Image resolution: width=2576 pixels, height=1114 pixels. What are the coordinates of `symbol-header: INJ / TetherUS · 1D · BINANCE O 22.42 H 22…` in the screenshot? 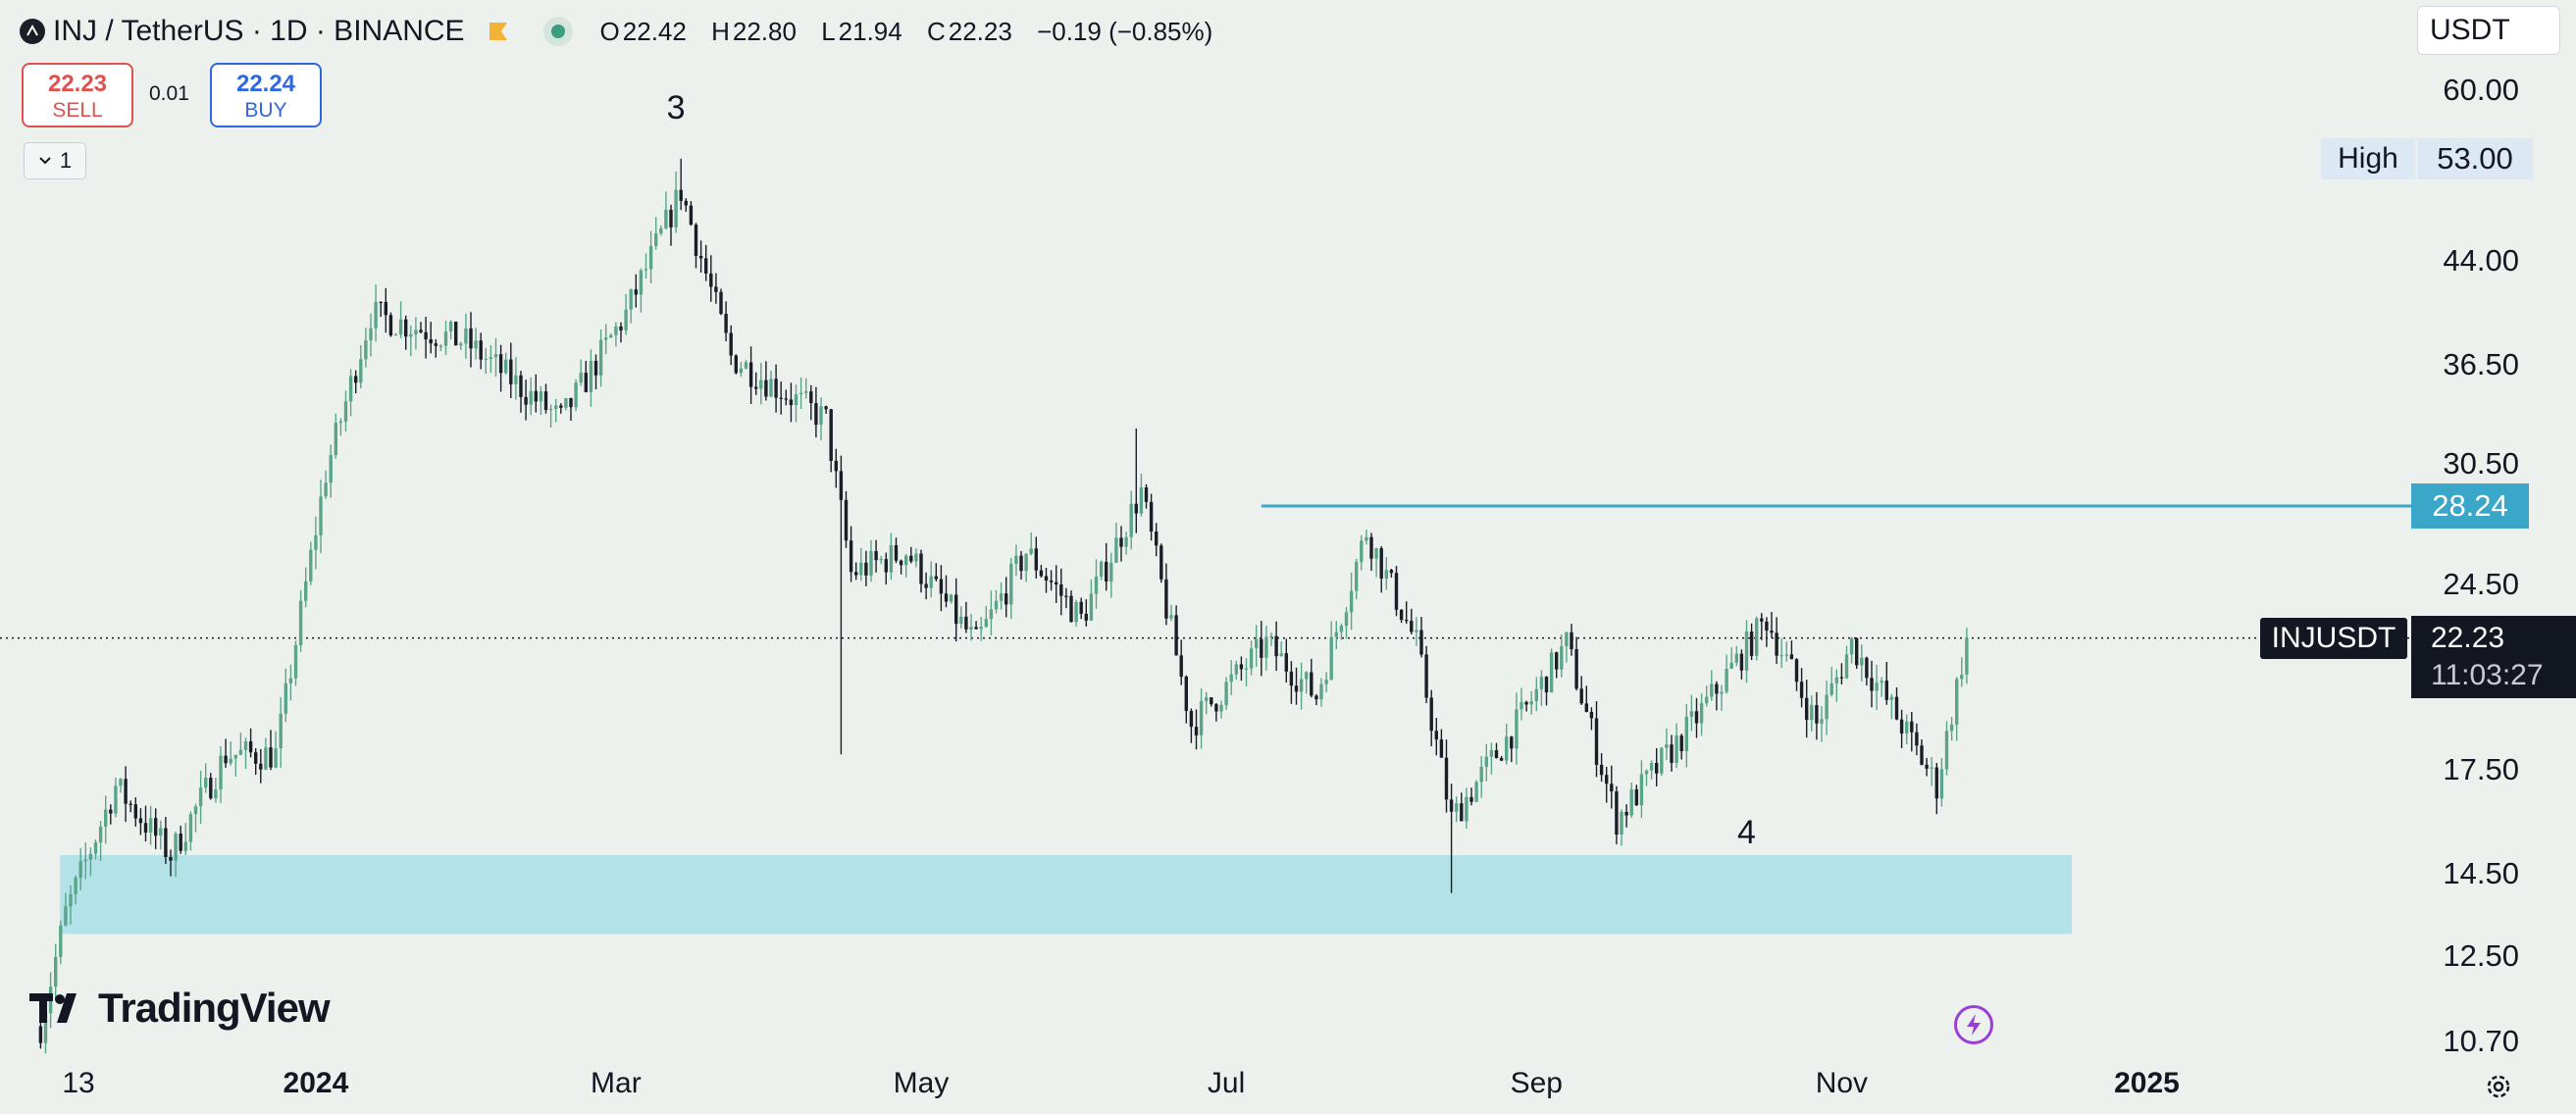 It's located at (625, 31).